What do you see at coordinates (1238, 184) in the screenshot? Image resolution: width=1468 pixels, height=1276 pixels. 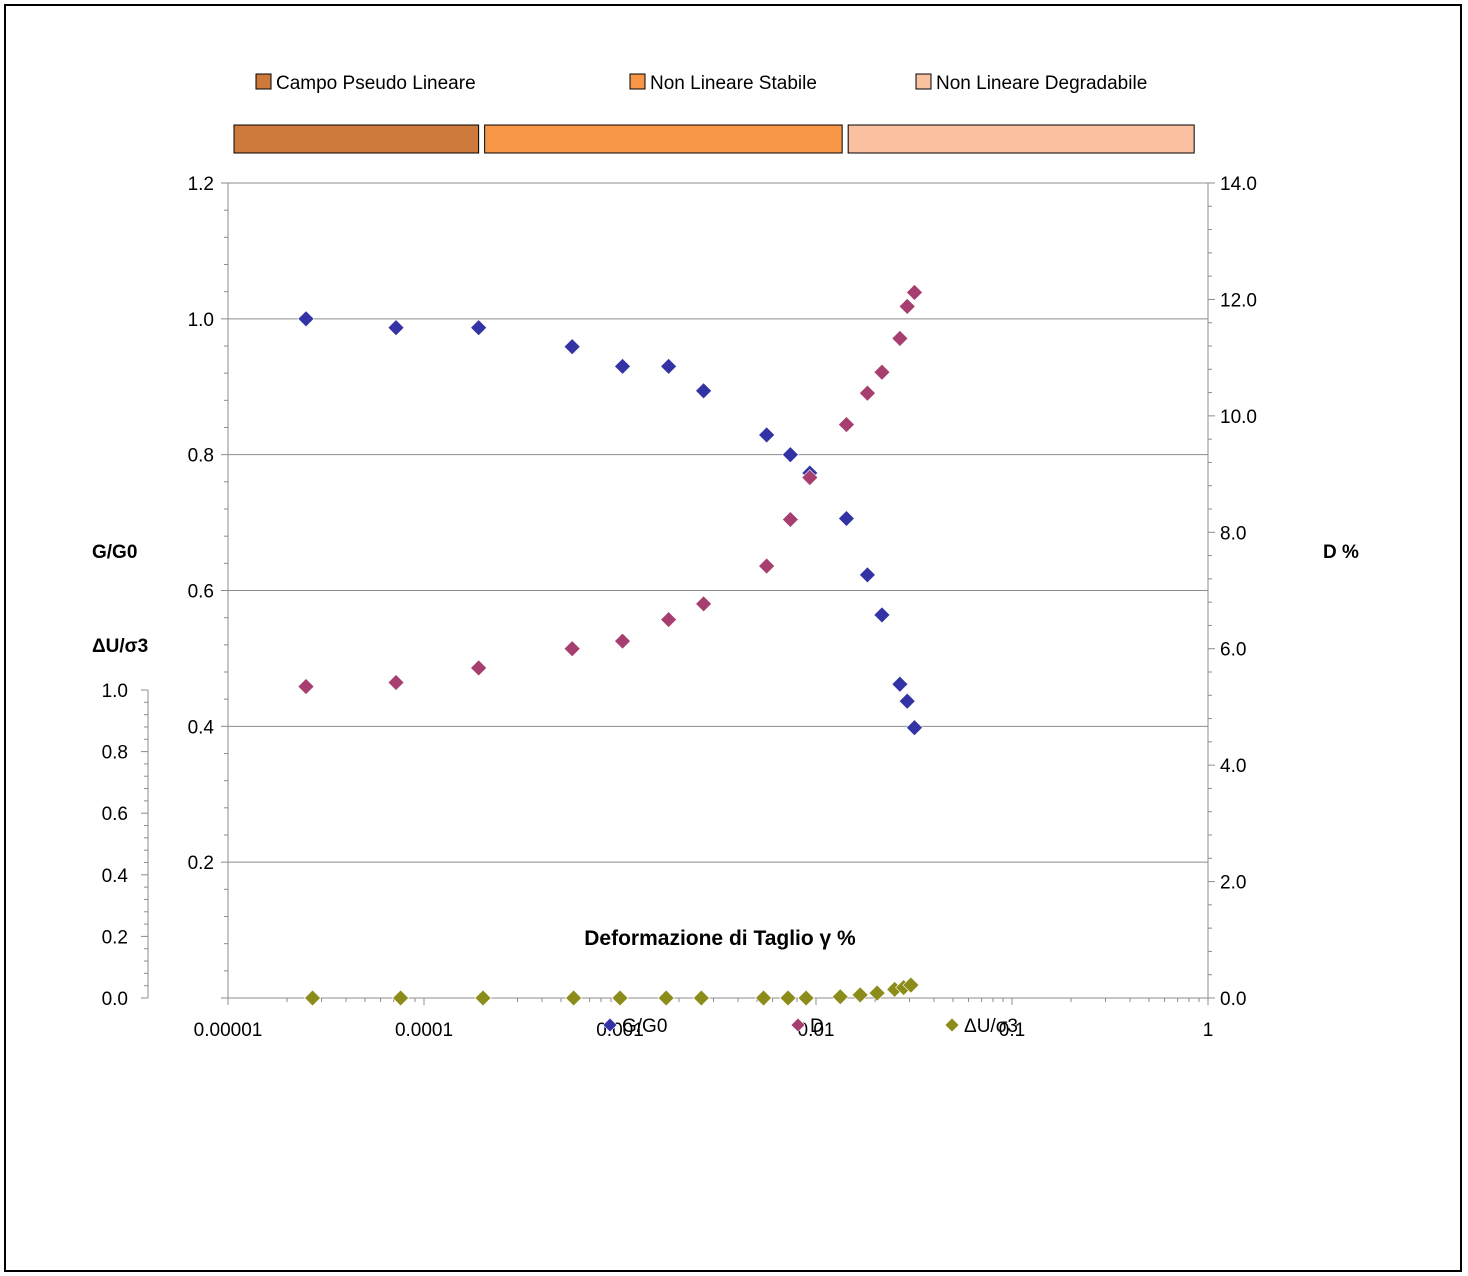 I see `y-right-tick-label: 14.0` at bounding box center [1238, 184].